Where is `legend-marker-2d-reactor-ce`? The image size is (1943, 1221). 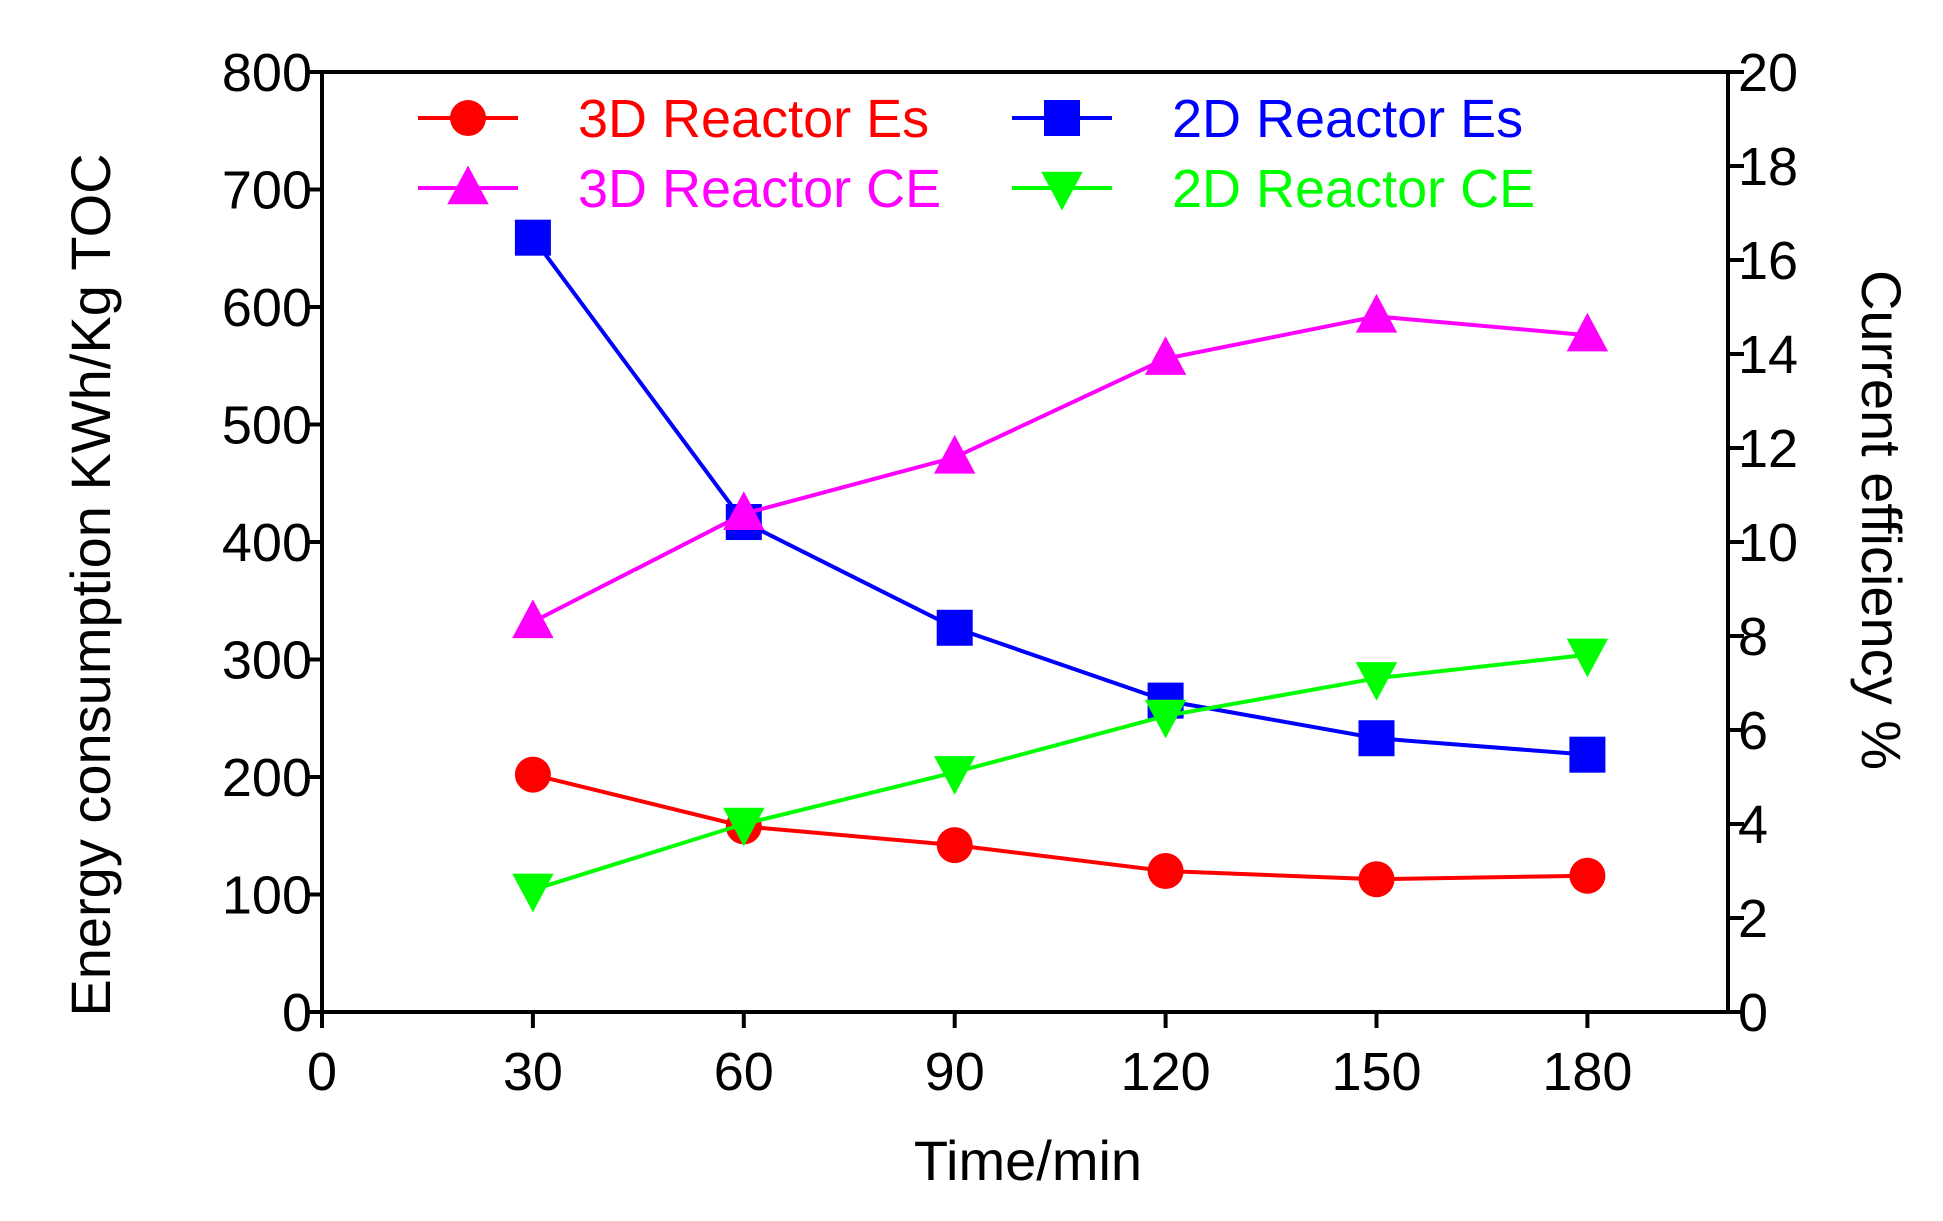 legend-marker-2d-reactor-ce is located at coordinates (1062, 191).